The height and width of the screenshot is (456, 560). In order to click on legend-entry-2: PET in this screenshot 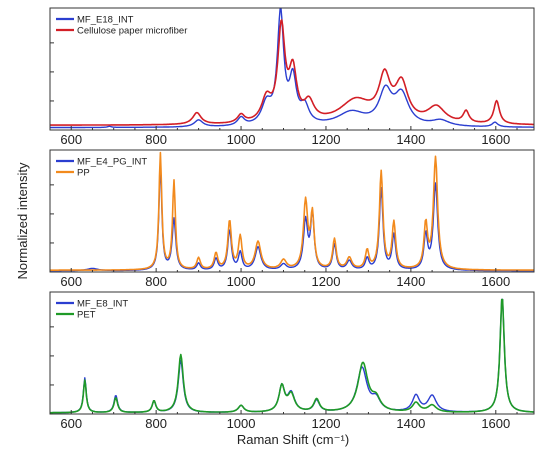, I will do `click(86, 315)`.